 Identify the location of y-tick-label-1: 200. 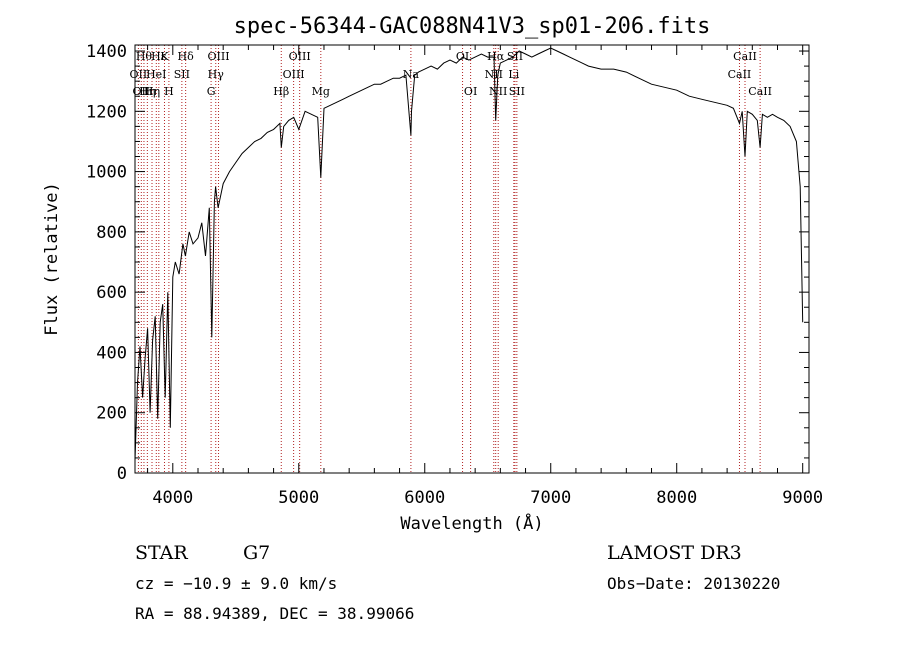
(111, 414).